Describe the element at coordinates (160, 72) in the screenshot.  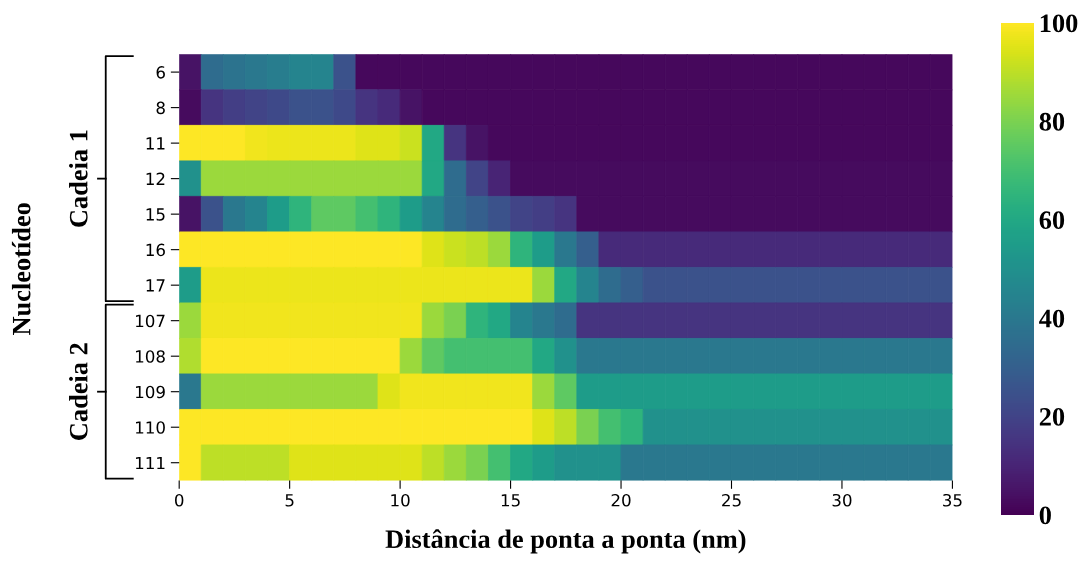
I see `y-tick-label: 6` at that location.